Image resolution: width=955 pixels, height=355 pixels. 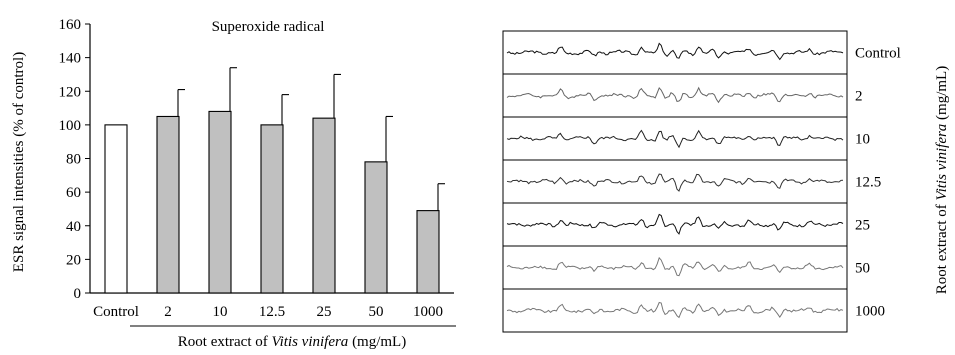 I want to click on y-tick-label: 80, so click(x=73, y=160).